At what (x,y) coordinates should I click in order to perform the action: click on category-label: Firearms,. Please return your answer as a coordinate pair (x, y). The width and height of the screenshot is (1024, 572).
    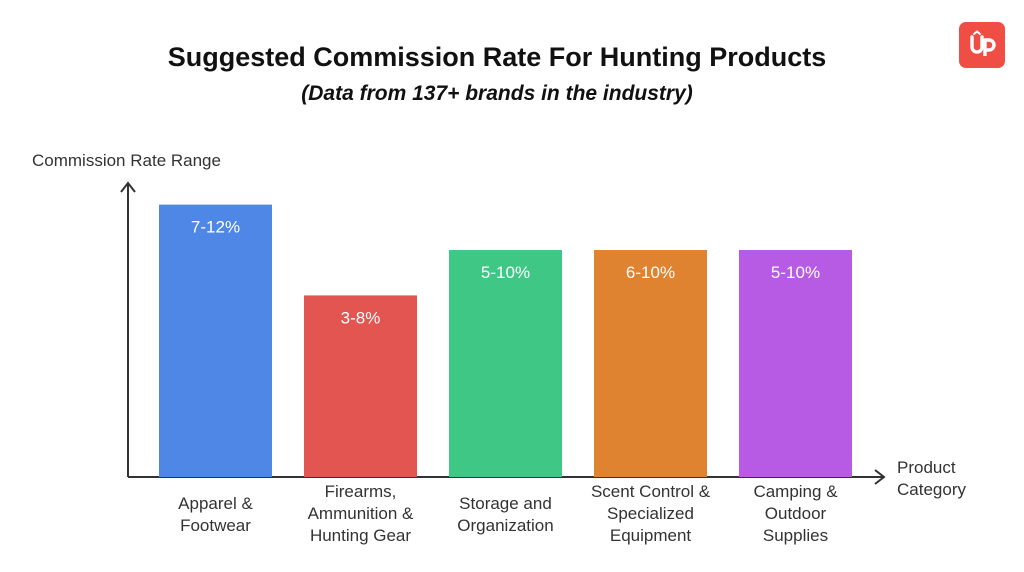
    Looking at the image, I should click on (361, 491).